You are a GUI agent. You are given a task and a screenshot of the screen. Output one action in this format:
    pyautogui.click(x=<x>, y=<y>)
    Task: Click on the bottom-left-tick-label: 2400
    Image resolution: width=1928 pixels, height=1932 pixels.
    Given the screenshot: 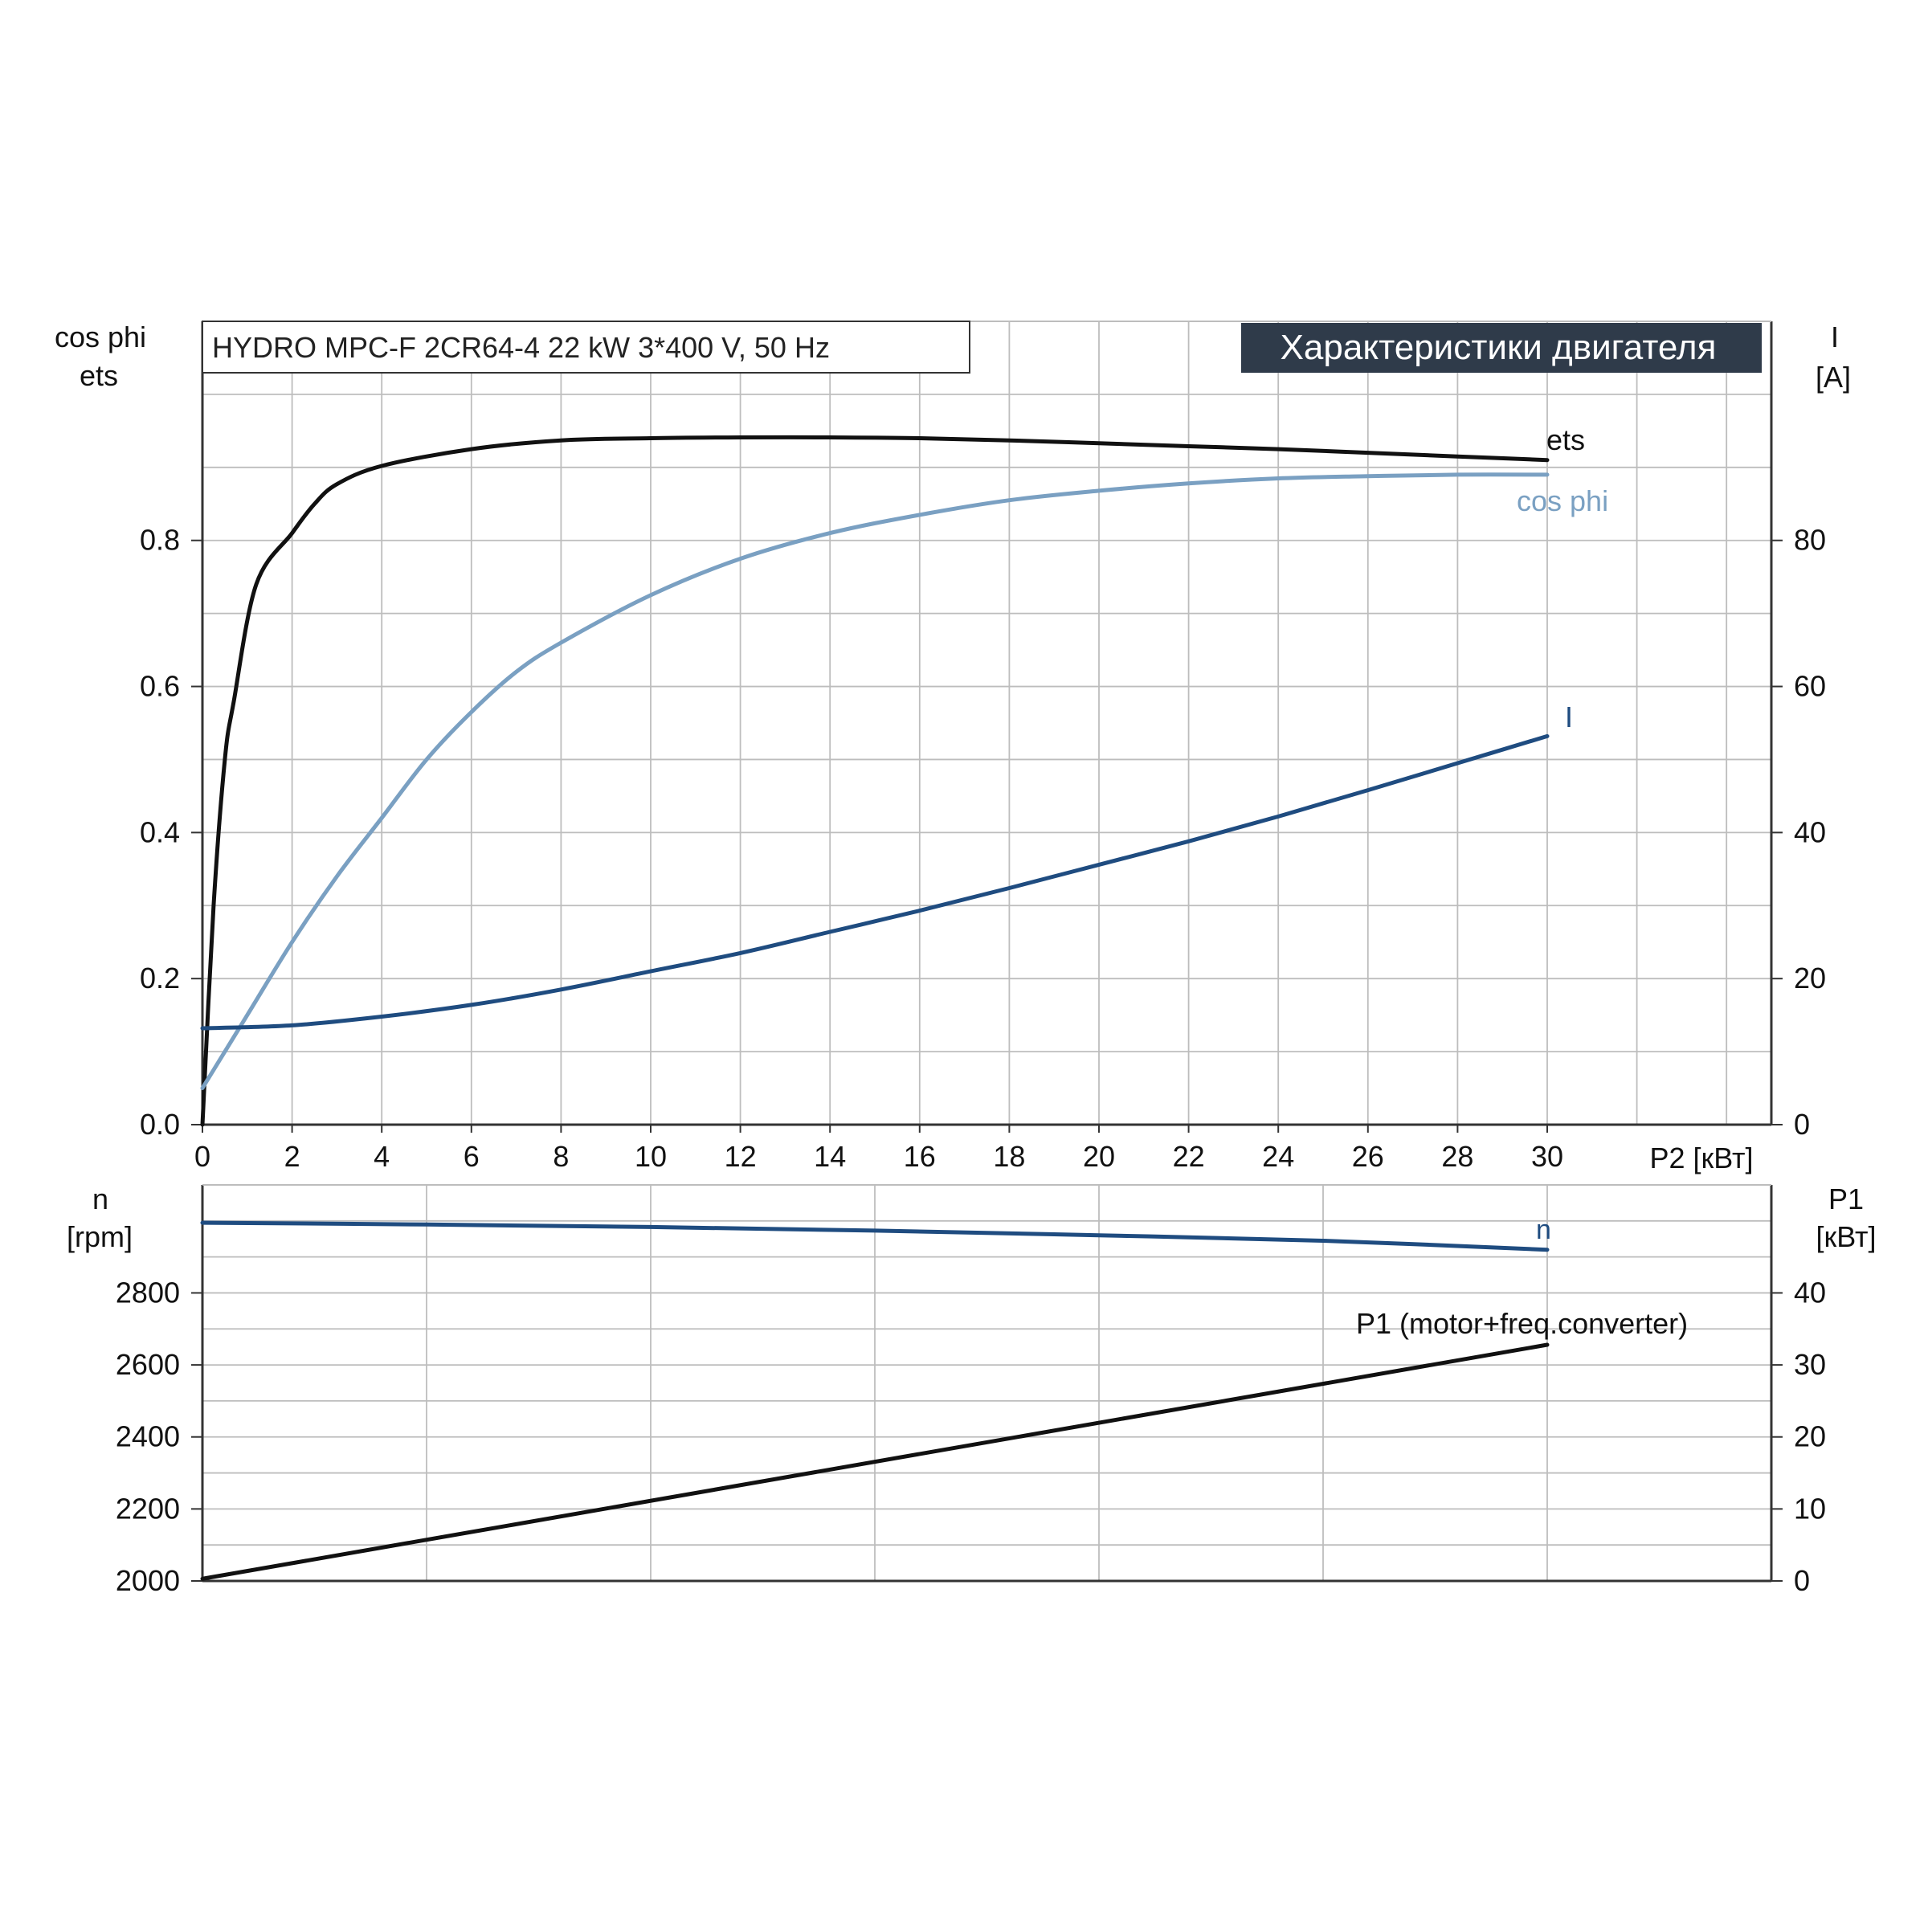 What is the action you would take?
    pyautogui.click(x=148, y=1437)
    